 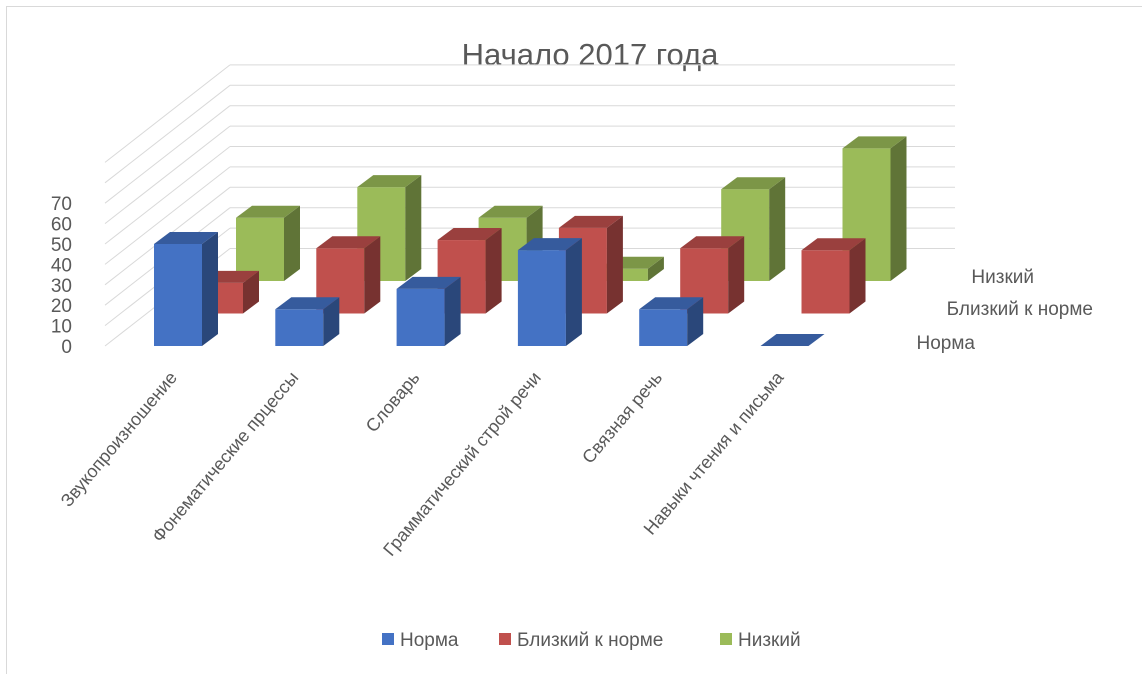 What do you see at coordinates (946, 343) in the screenshot?
I see `depth-axis-label: Норма` at bounding box center [946, 343].